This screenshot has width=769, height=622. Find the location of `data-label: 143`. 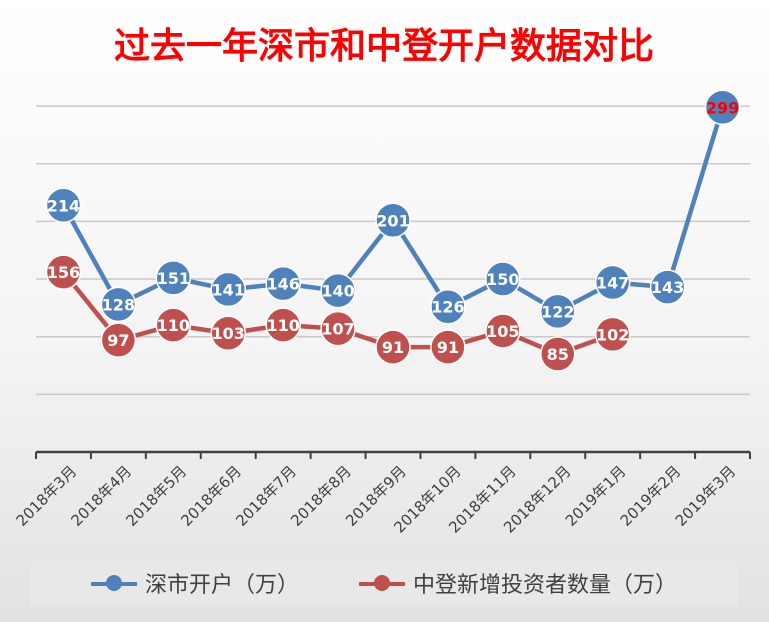

data-label: 143 is located at coordinates (667, 287).